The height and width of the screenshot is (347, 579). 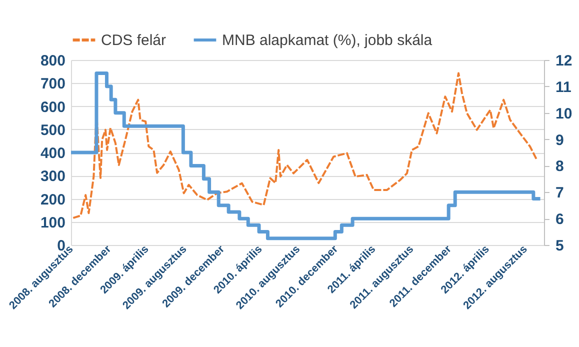 What do you see at coordinates (53, 177) in the screenshot?
I see `y-tick-label: 300` at bounding box center [53, 177].